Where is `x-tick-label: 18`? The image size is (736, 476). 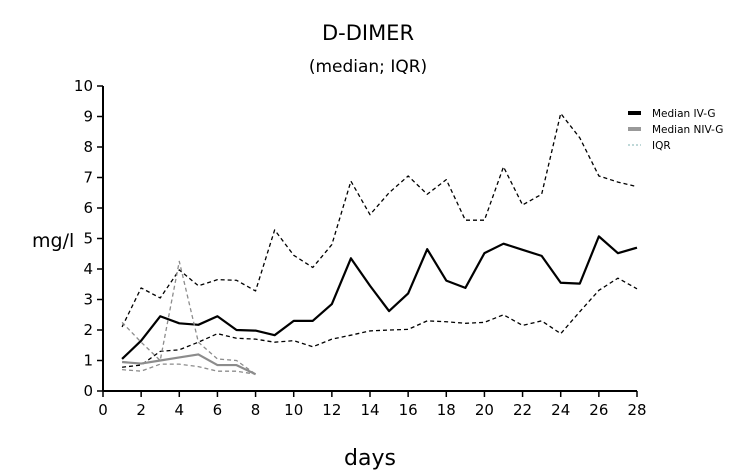 x-tick-label: 18 is located at coordinates (446, 410).